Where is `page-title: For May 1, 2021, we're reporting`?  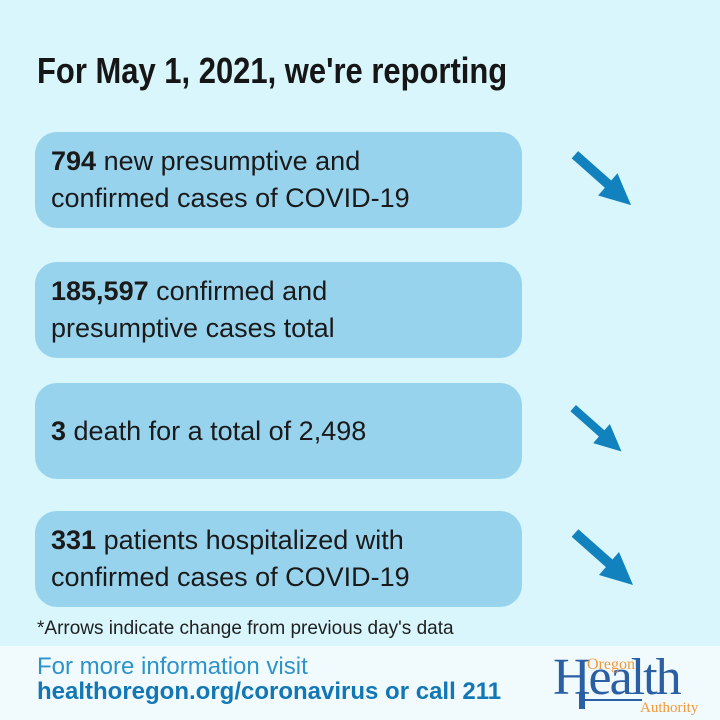
page-title: For May 1, 2021, we're reporting is located at coordinates (272, 70).